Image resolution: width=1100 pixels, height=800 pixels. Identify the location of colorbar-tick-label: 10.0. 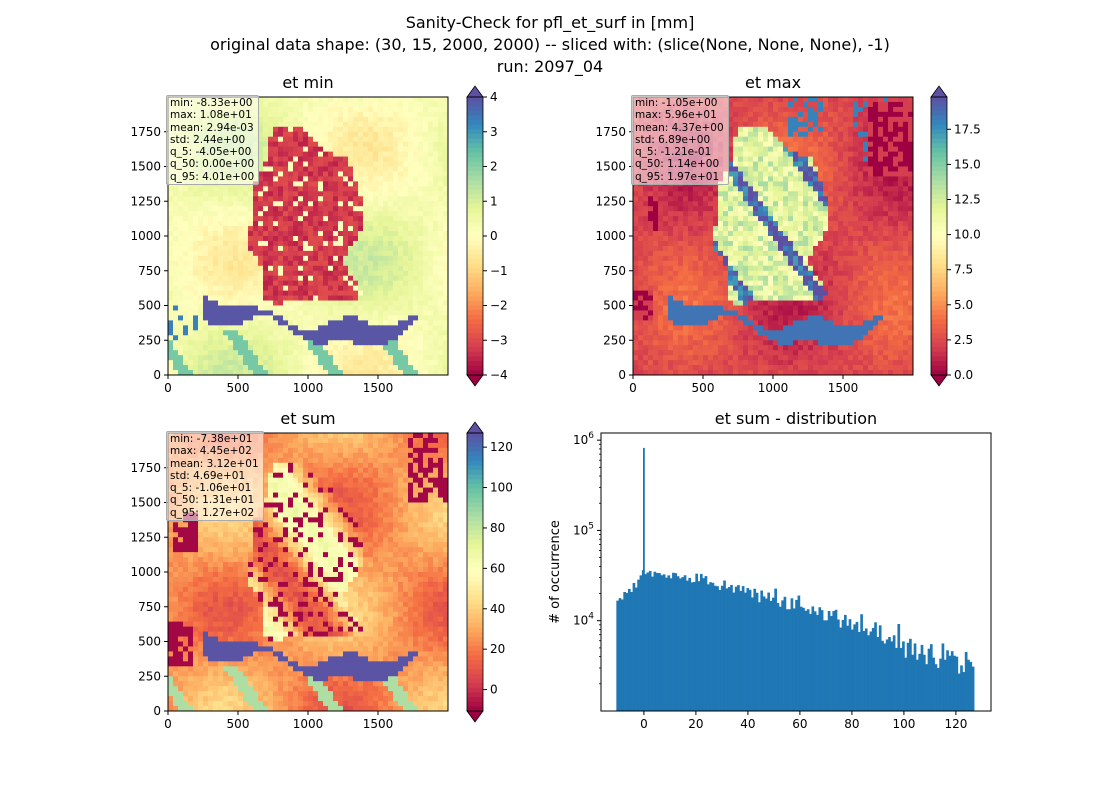
(967, 235).